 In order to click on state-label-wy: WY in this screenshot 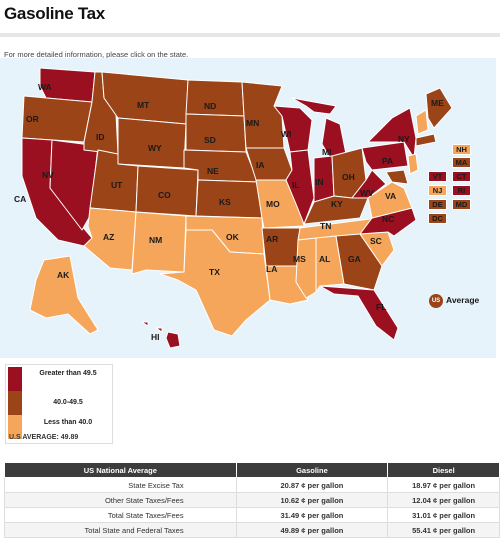, I will do `click(155, 148)`.